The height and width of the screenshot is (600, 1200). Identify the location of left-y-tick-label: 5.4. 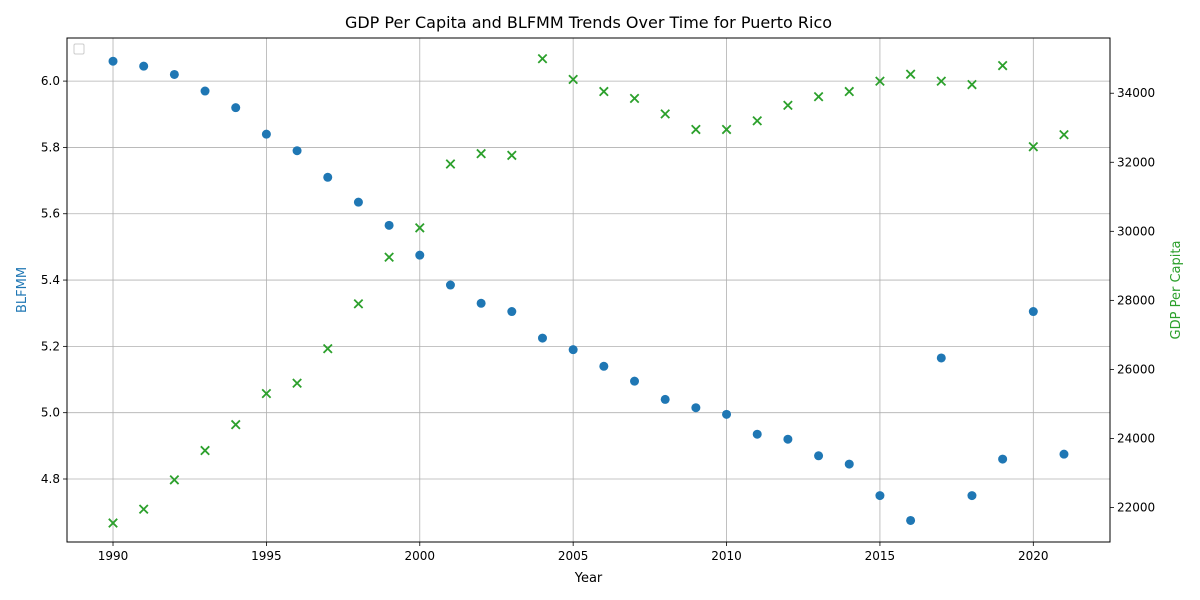
(50, 280).